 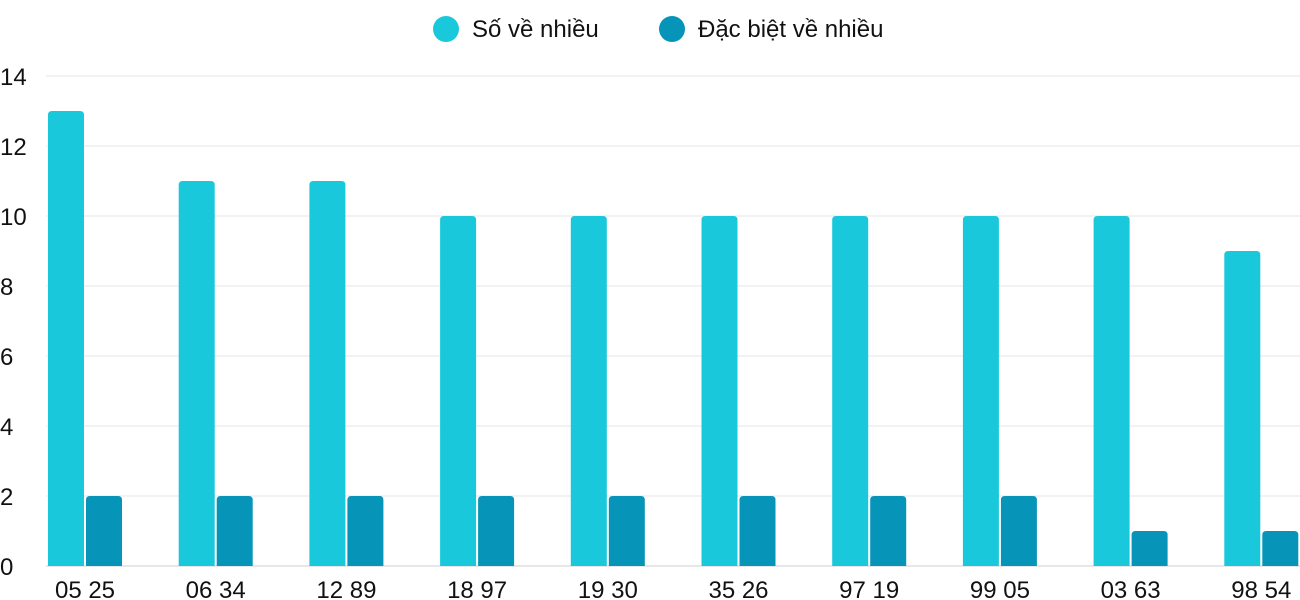 What do you see at coordinates (790, 29) in the screenshot?
I see `legend-label-dac-biet-ve-nhieu: Đặc biệt về nhiều` at bounding box center [790, 29].